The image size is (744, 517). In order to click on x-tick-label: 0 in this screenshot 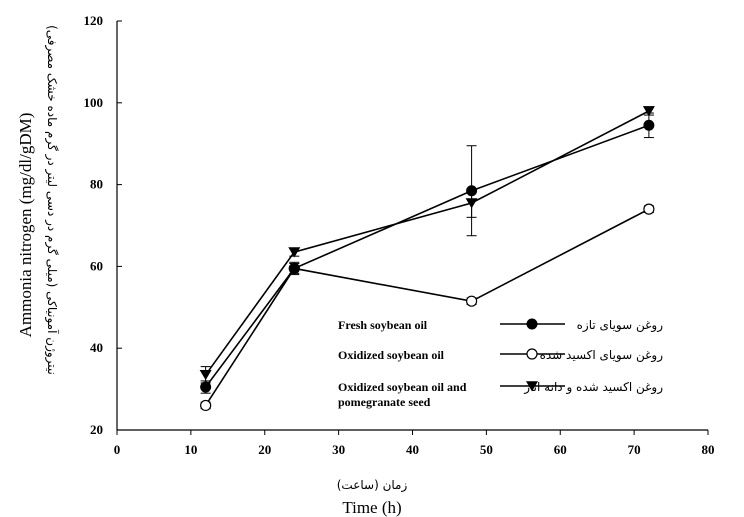, I will do `click(117, 449)`.